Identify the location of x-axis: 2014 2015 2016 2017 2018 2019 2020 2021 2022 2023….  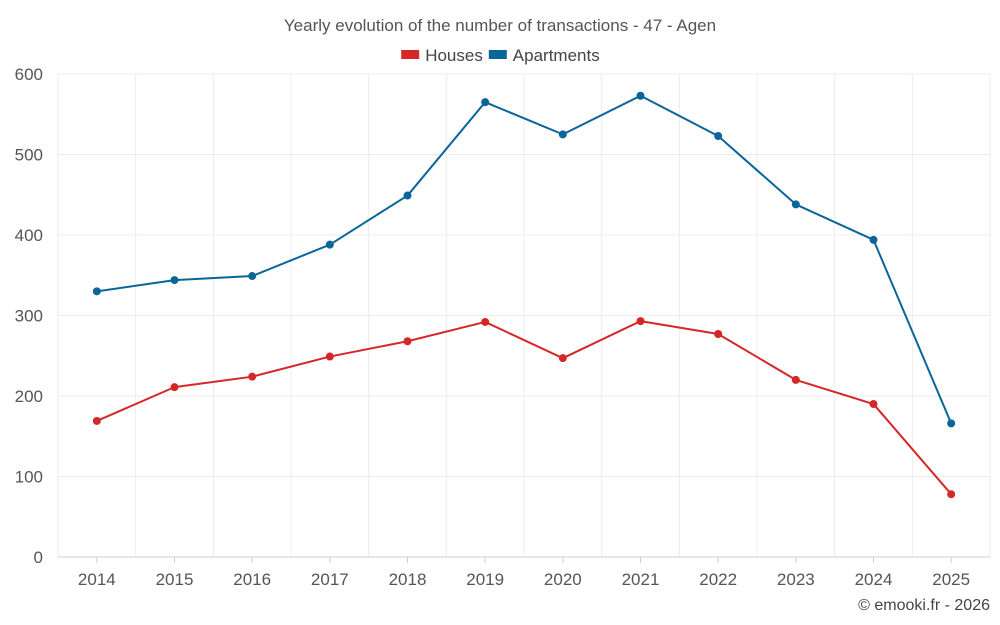
(524, 572).